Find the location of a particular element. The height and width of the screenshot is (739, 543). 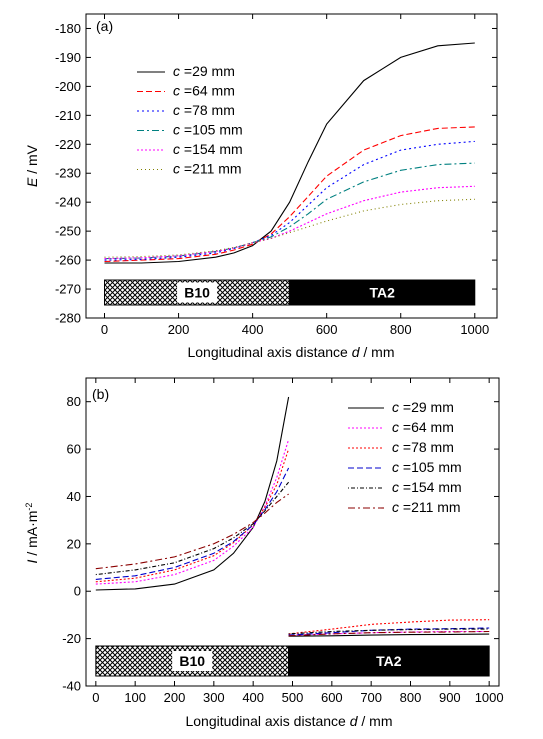

material-bar-b: B10 TA2 is located at coordinates (292, 661).